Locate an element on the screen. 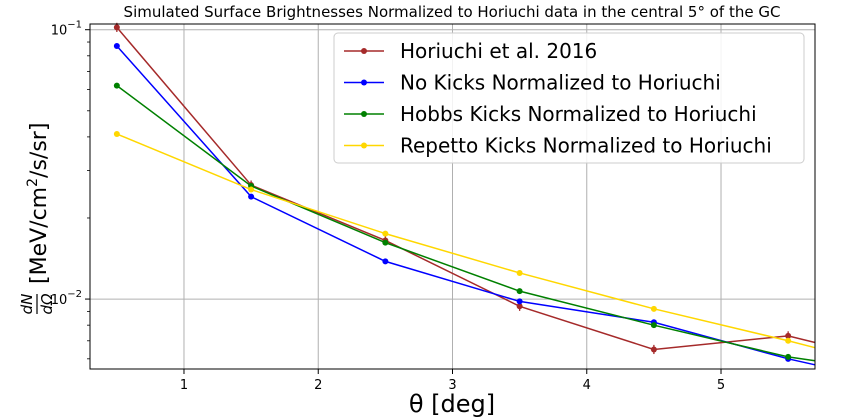 This screenshot has height=419, width=850. legend-item: Repetto Kicks Normalized to Horiuchi is located at coordinates (558, 146).